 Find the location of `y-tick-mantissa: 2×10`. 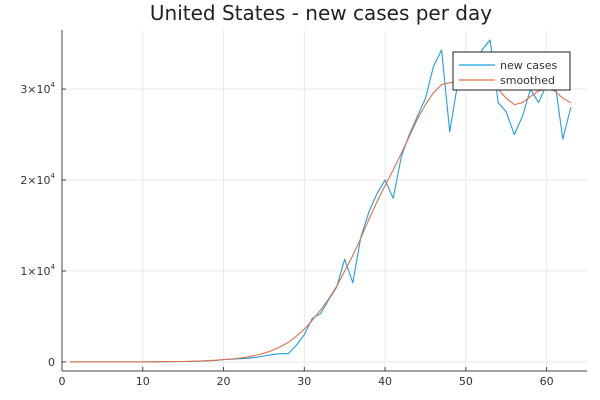

y-tick-mantissa: 2×10 is located at coordinates (35, 180).